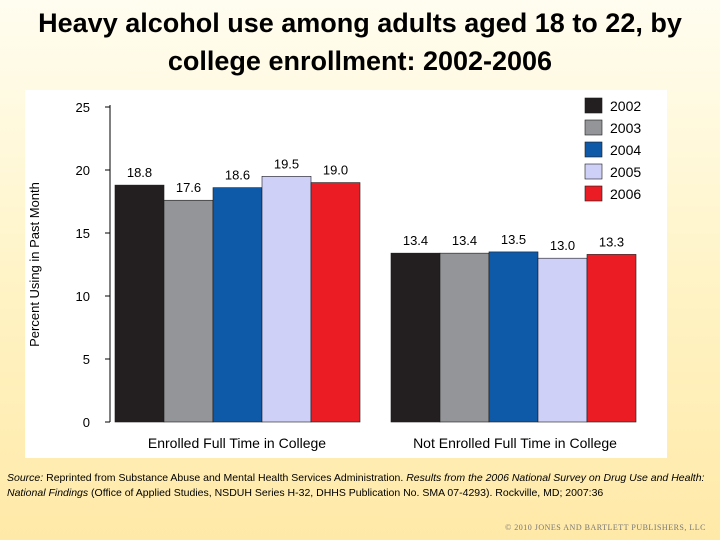  Describe the element at coordinates (83, 233) in the screenshot. I see `y-tick-label: 15` at that location.